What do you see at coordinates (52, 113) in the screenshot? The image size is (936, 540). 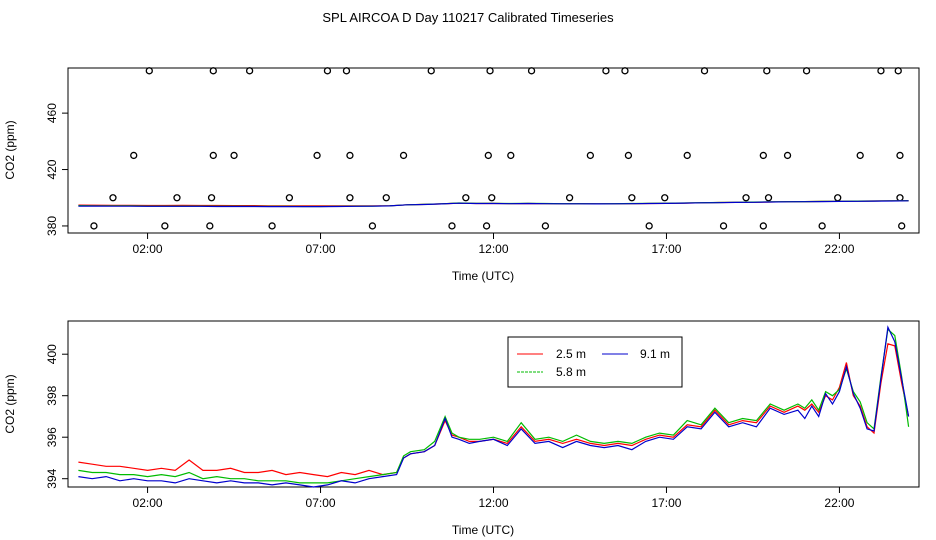 I see `y-tick-label: 460` at bounding box center [52, 113].